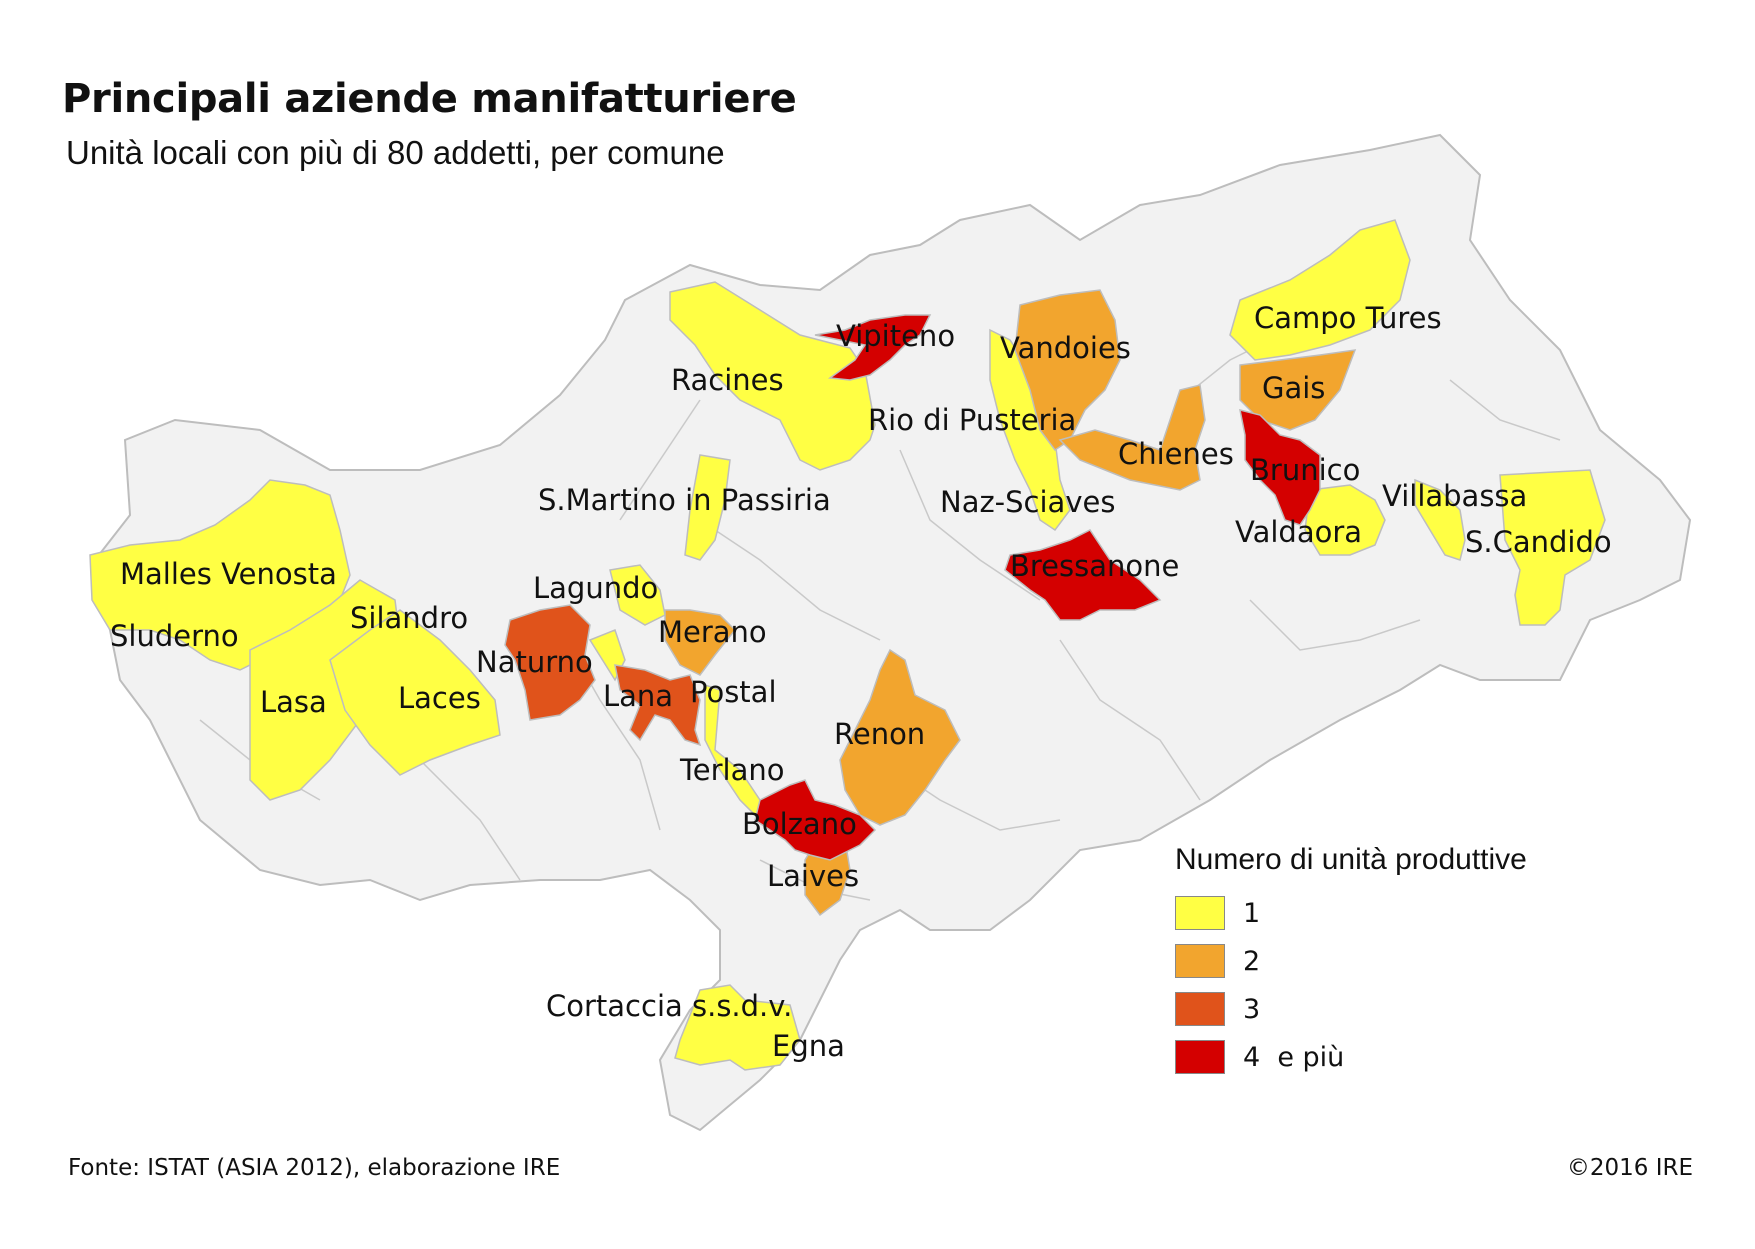  What do you see at coordinates (879, 734) in the screenshot?
I see `label-renon: Renon` at bounding box center [879, 734].